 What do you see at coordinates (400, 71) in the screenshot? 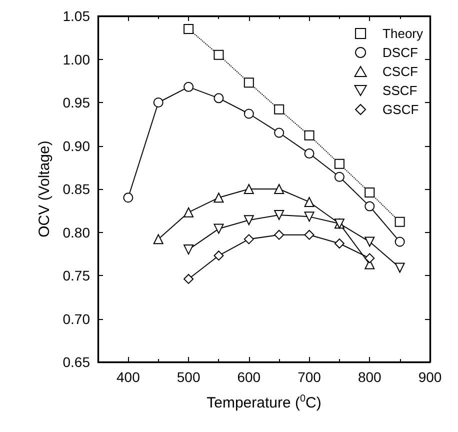
I see `legend-label: CSCF` at bounding box center [400, 71].